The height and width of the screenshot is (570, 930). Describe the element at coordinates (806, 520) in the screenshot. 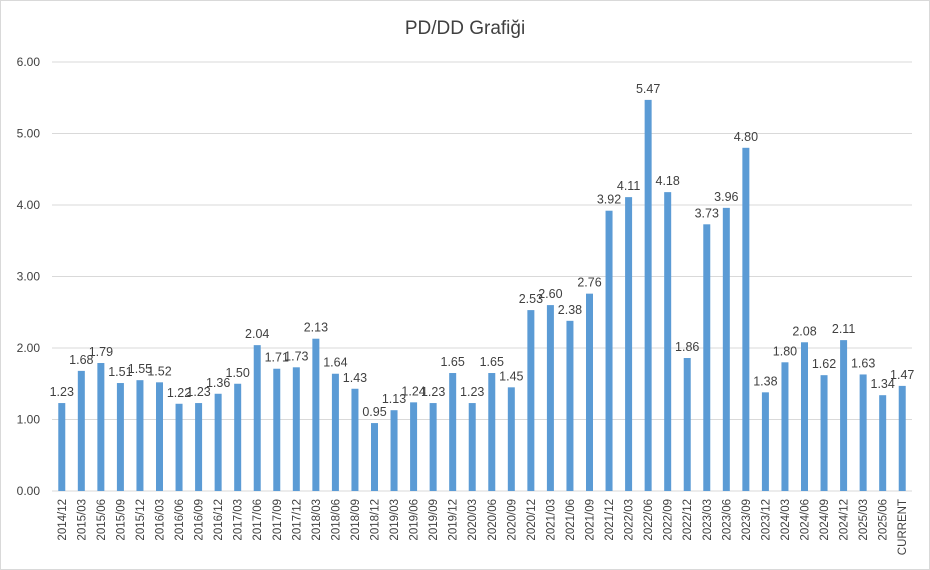

I see `x-tick-label: 2024/06` at that location.